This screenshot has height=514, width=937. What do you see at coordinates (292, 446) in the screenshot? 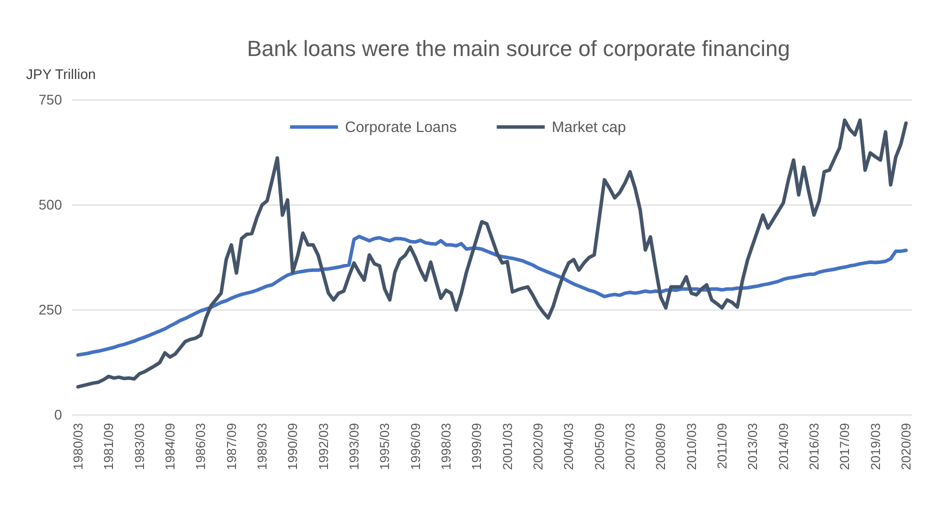
I see `x-tick-label: 1990/09` at bounding box center [292, 446].